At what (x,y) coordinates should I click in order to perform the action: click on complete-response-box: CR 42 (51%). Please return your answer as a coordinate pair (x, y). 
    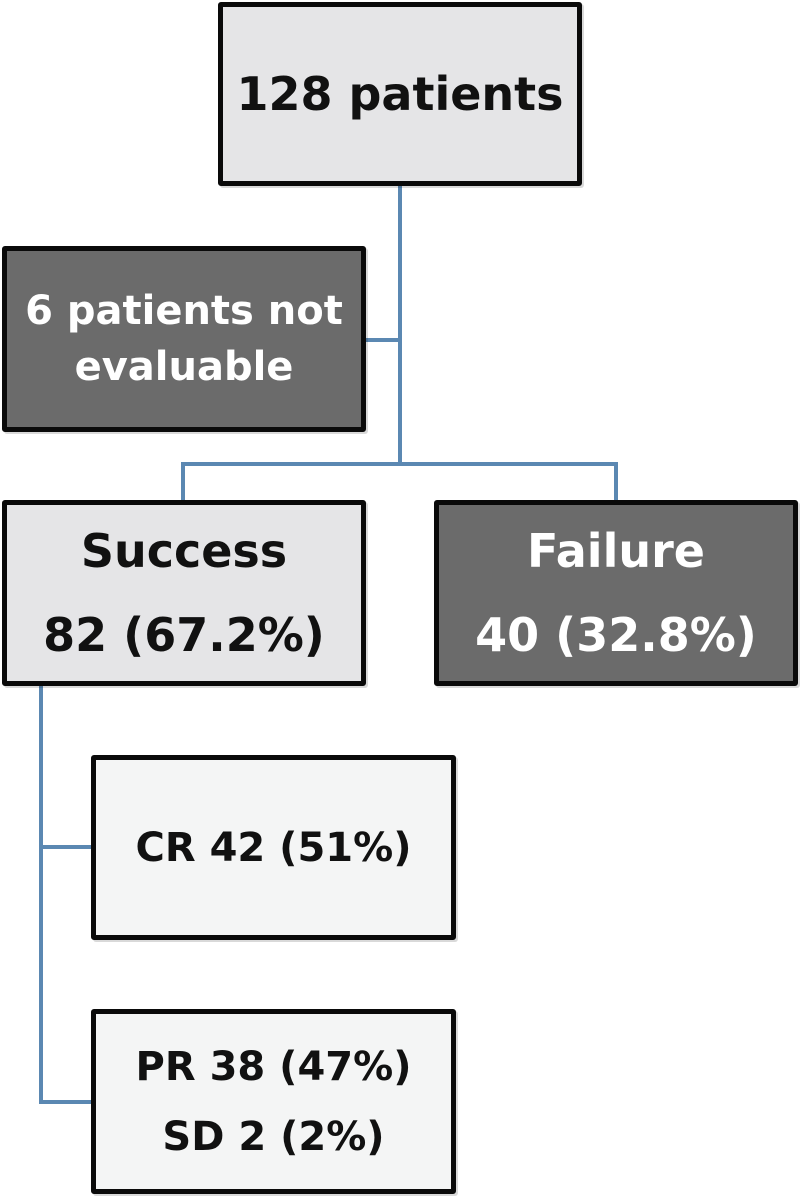
    Looking at the image, I should click on (273, 847).